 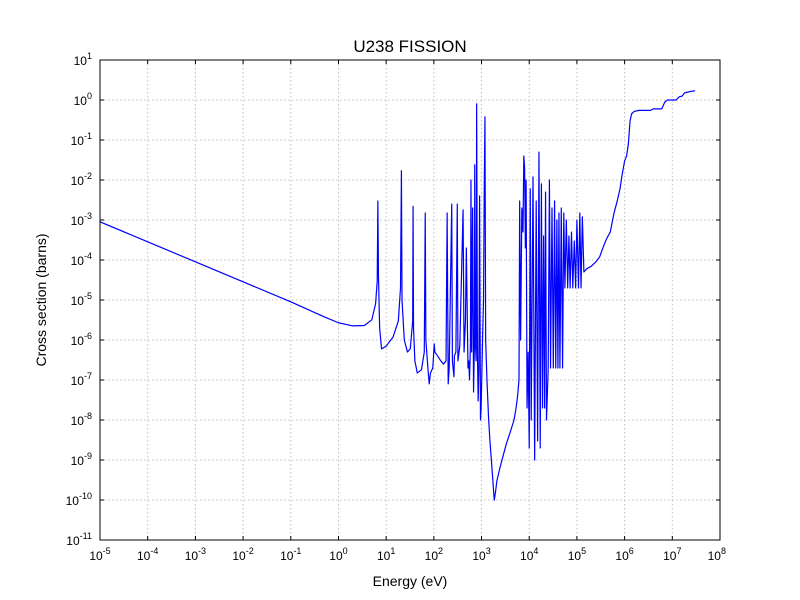 I want to click on y-tick-label: 10⁻¹, so click(x=81, y=139).